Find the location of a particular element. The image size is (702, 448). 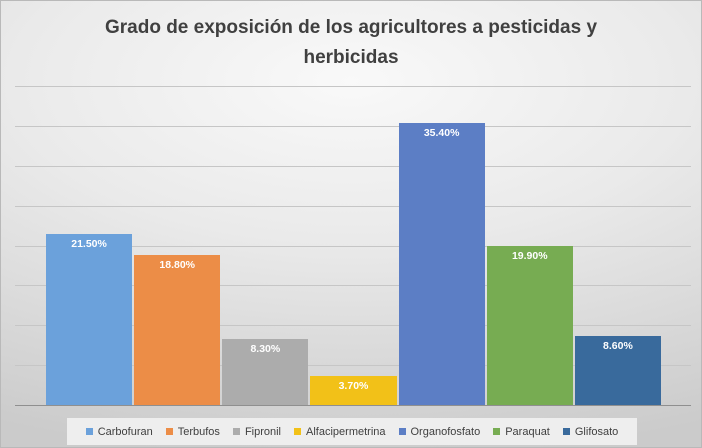

legend-label: Organofosfato is located at coordinates (445, 431).